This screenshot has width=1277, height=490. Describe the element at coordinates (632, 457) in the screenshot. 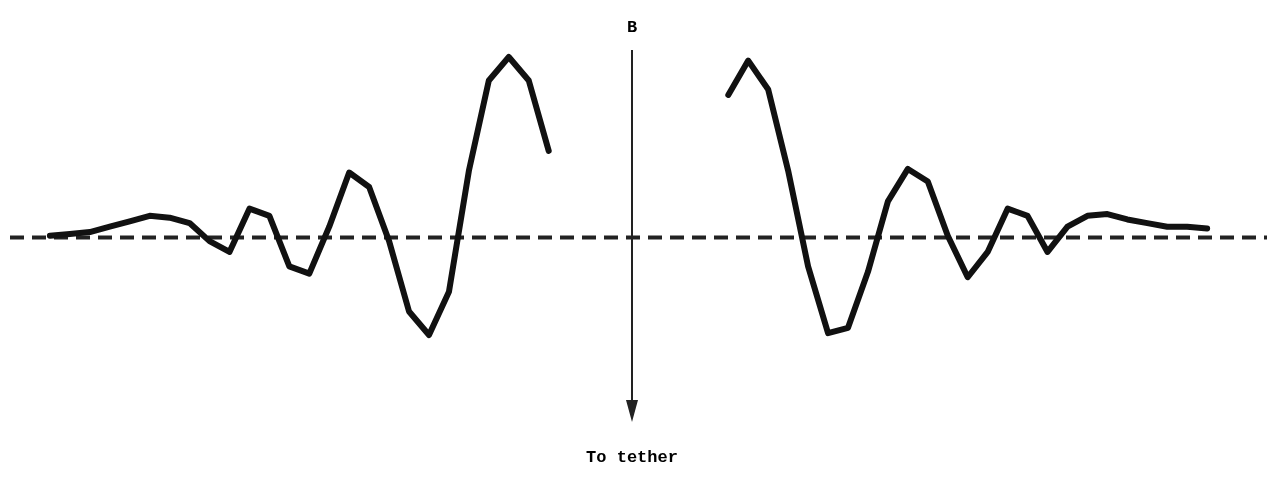

I see `text: To tether` at that location.